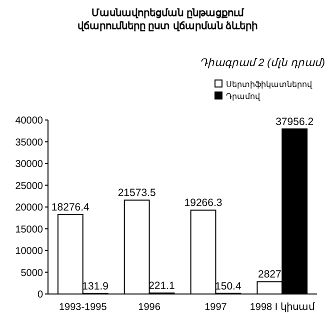 The width and height of the screenshot is (335, 336). I want to click on y-tick-label: 20000, so click(29, 208).